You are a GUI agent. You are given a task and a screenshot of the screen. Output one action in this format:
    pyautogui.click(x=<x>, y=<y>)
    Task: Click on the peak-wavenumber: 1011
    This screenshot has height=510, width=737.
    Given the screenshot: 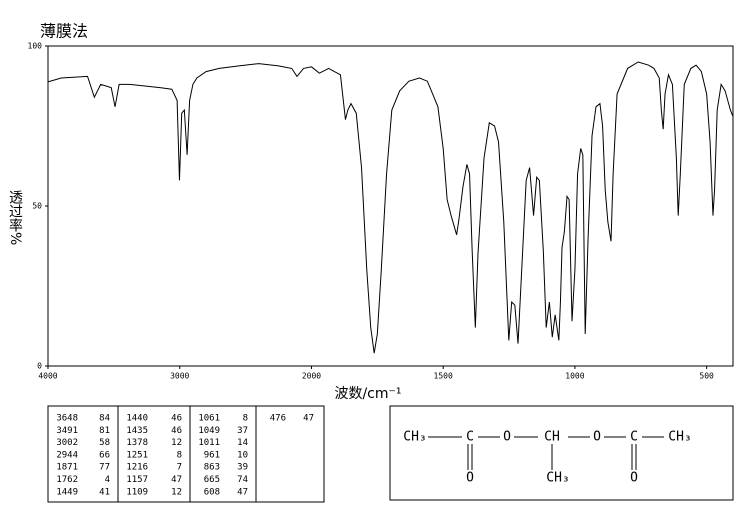 What is the action you would take?
    pyautogui.click(x=209, y=443)
    